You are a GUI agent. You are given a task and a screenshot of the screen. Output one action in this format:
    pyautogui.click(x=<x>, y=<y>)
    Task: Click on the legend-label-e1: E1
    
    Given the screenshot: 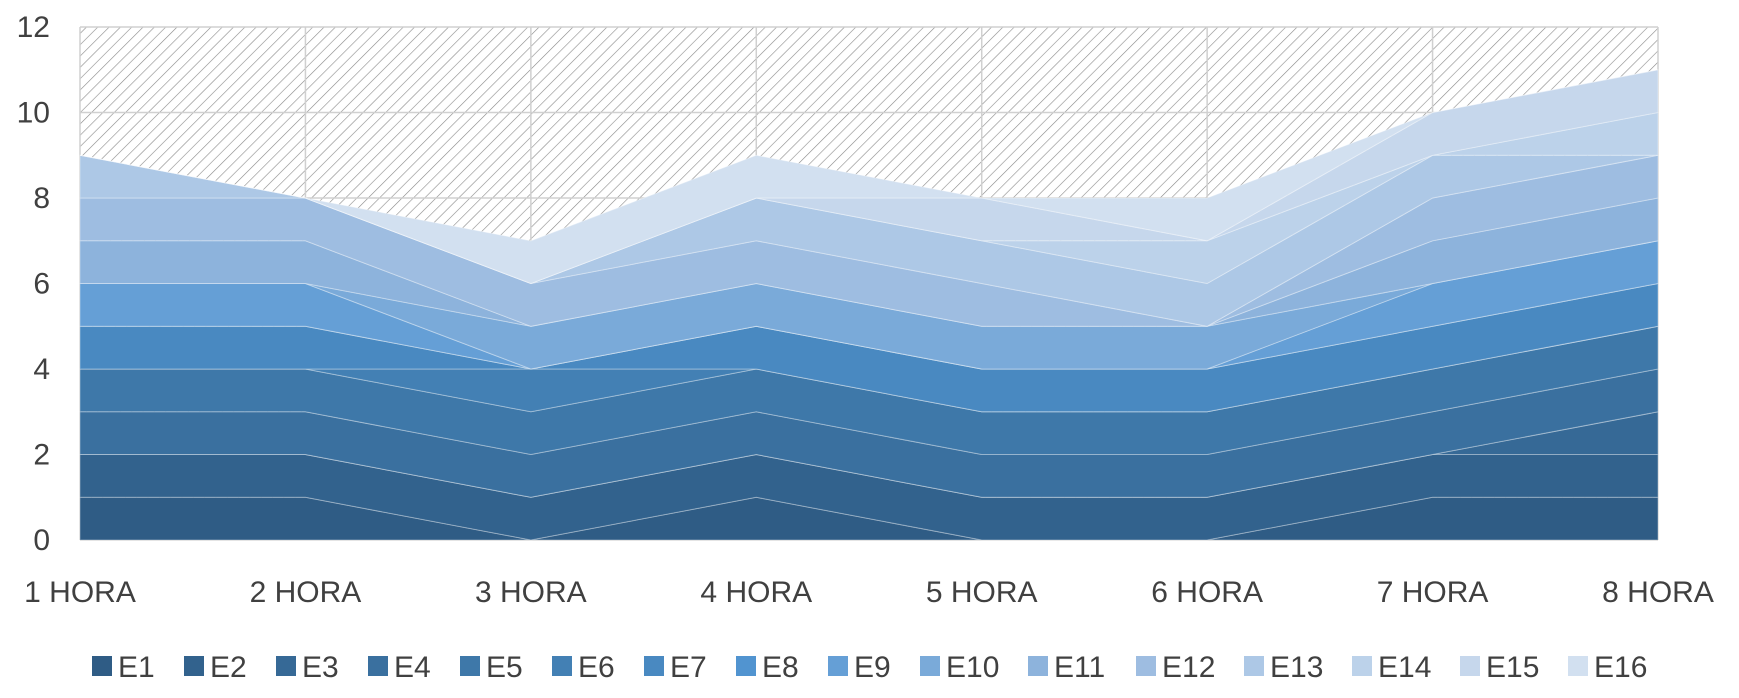 What is the action you would take?
    pyautogui.click(x=136, y=667)
    